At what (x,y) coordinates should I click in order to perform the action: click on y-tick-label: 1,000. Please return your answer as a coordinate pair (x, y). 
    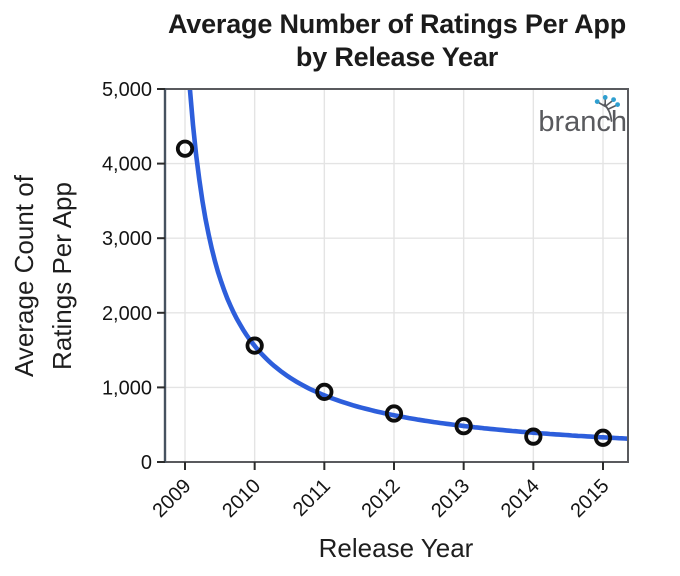
    Looking at the image, I should click on (127, 388).